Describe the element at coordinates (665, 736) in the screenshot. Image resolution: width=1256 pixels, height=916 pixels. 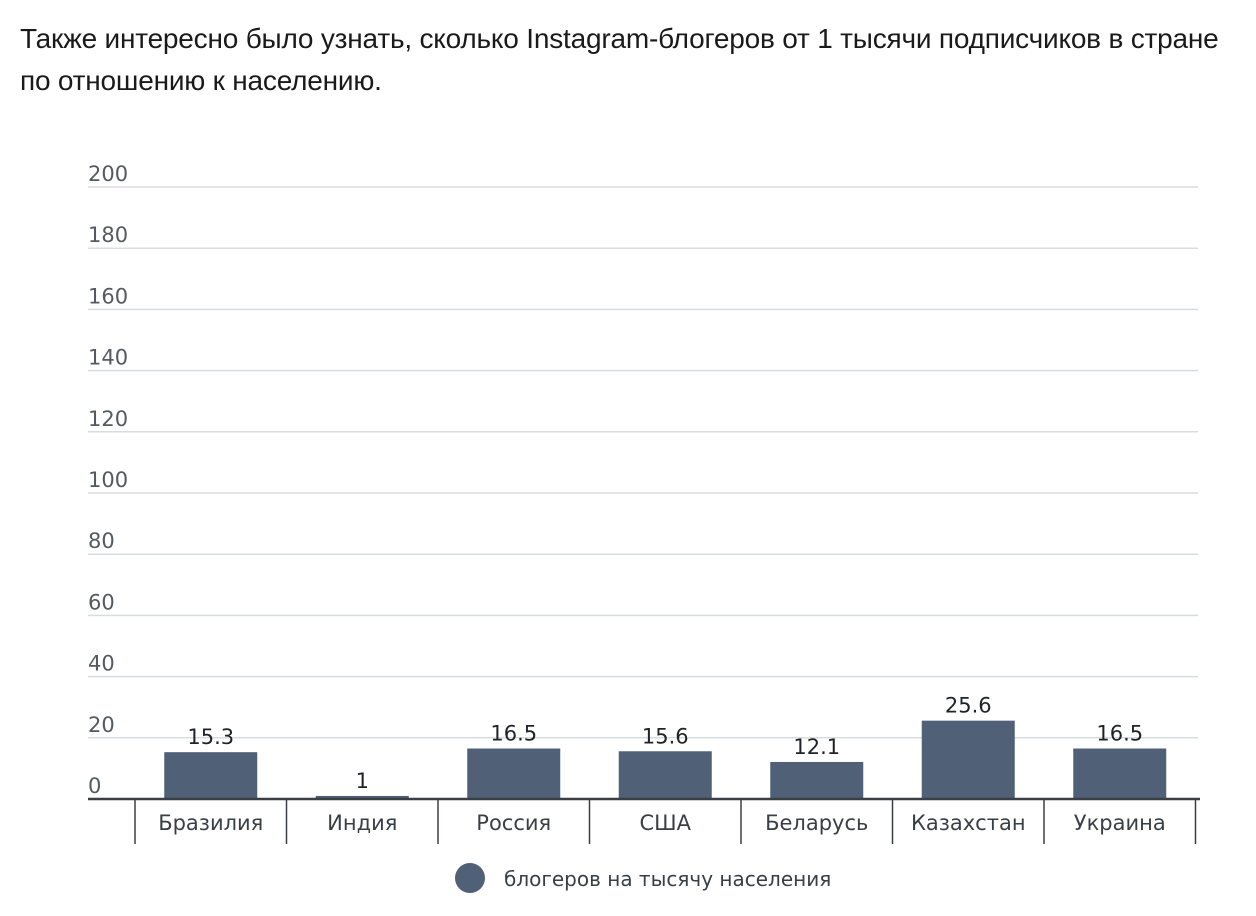
I see `value-label: 15.6` at that location.